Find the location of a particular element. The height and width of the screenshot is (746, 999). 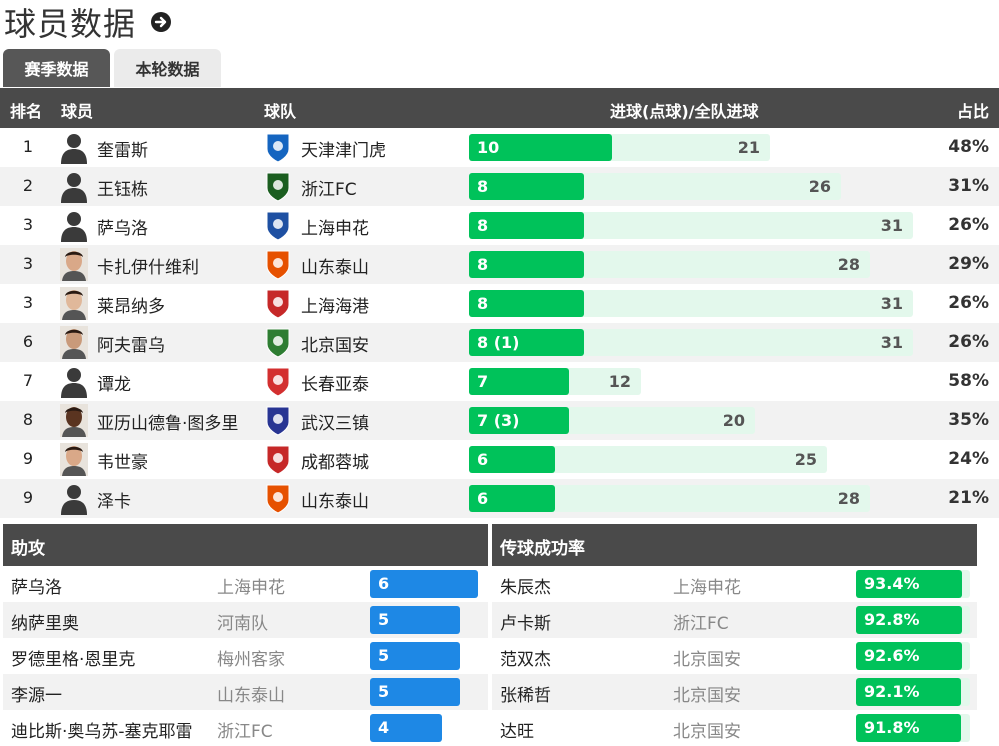

table-row: 3 萨乌洛 上海申花 8 31 26% is located at coordinates (499, 225).